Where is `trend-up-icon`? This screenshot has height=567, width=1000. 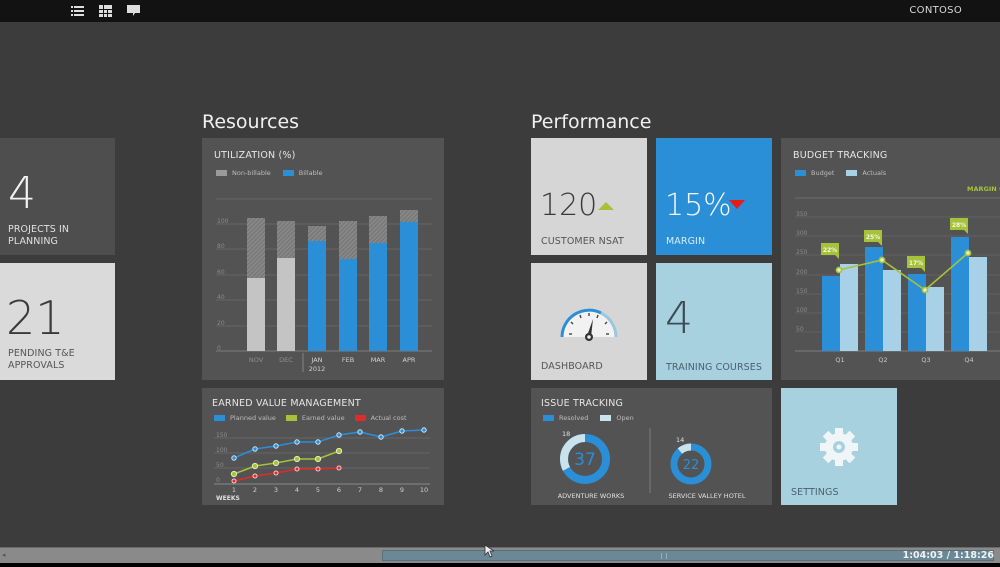 trend-up-icon is located at coordinates (606, 206).